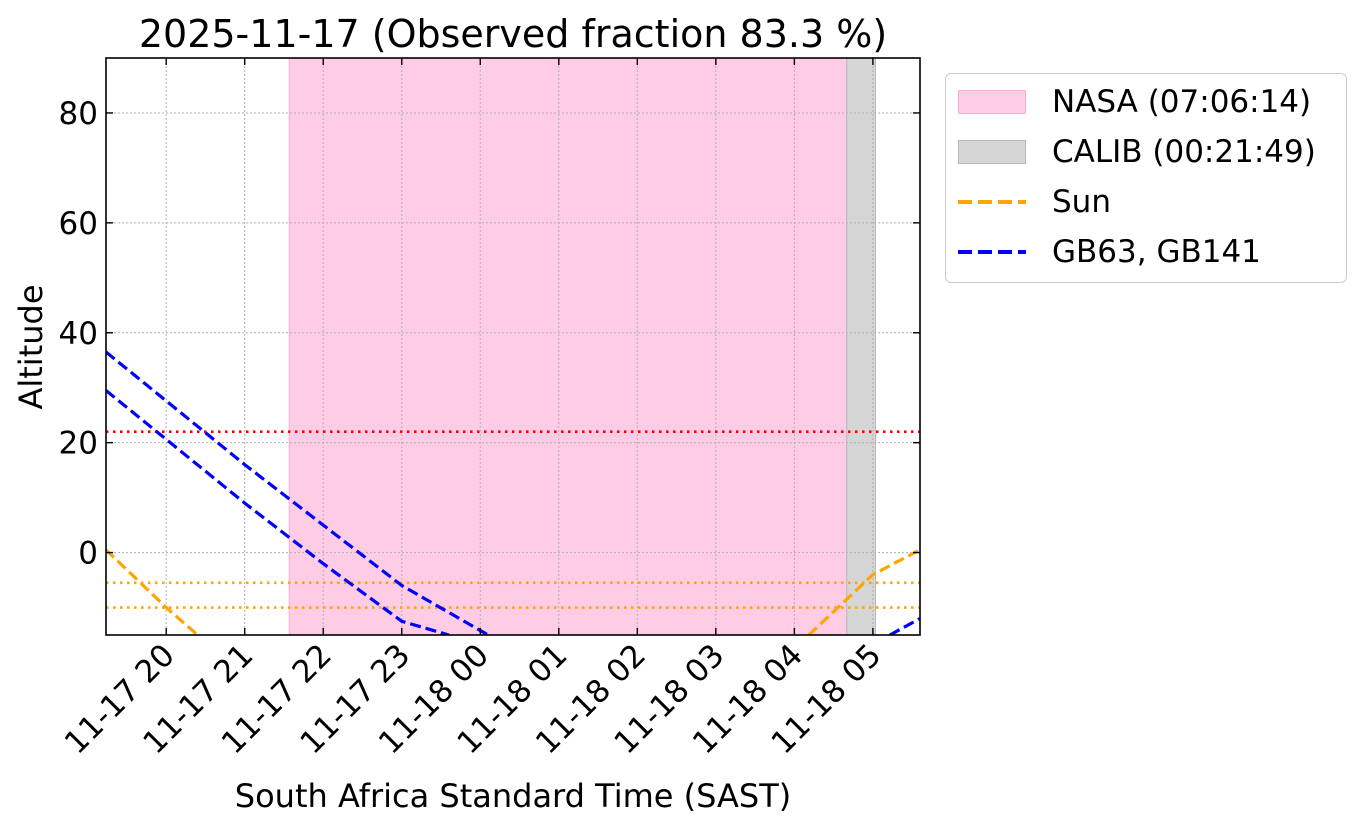  I want to click on calib-swatch, so click(992, 152).